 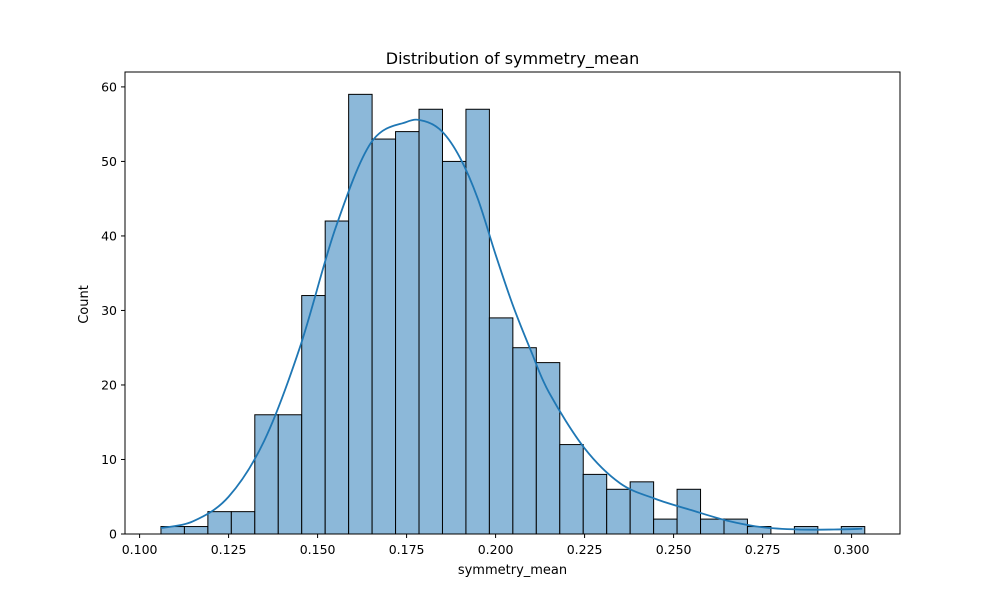 I want to click on y-tick-label: 50, so click(x=109, y=161).